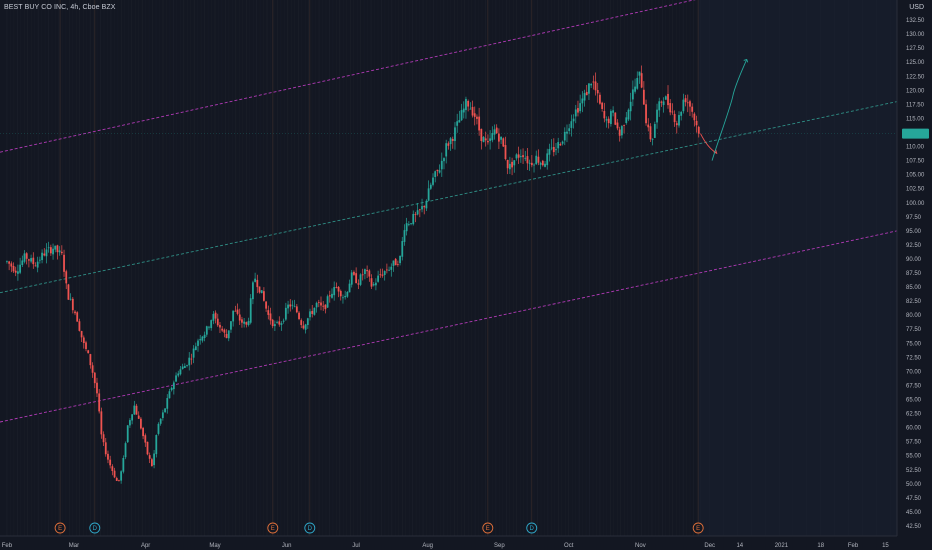  I want to click on earnings-marker: E, so click(488, 528).